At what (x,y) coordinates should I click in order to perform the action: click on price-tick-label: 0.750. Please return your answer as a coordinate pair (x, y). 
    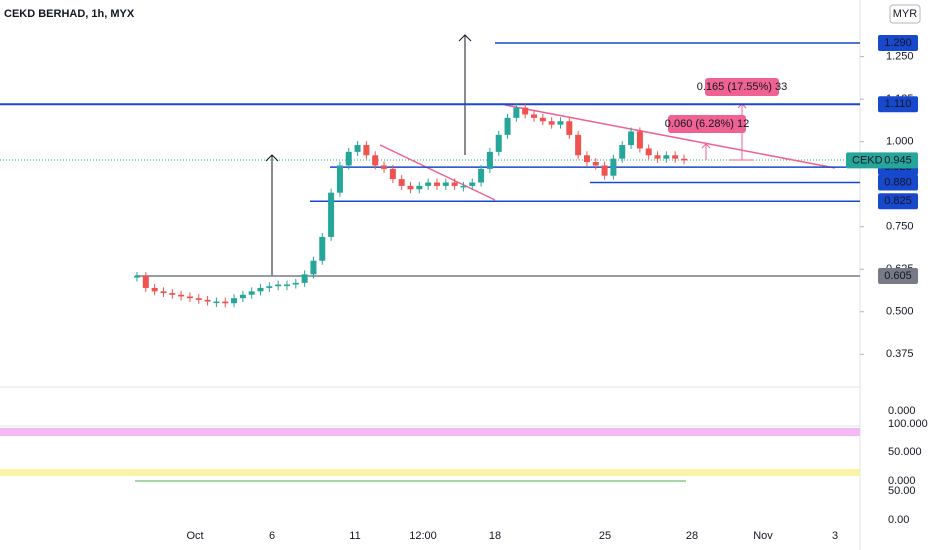
    Looking at the image, I should click on (900, 227).